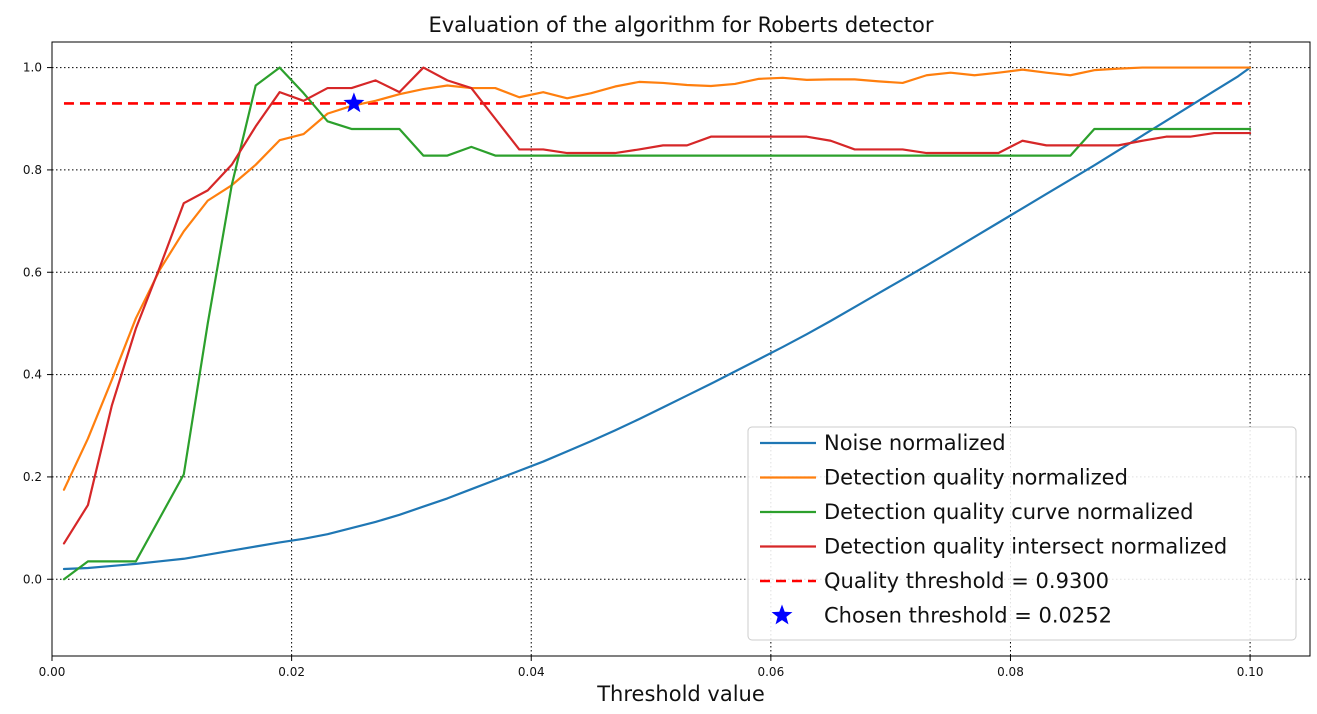  What do you see at coordinates (976, 478) in the screenshot?
I see `legend-label: Detection quality normalized` at bounding box center [976, 478].